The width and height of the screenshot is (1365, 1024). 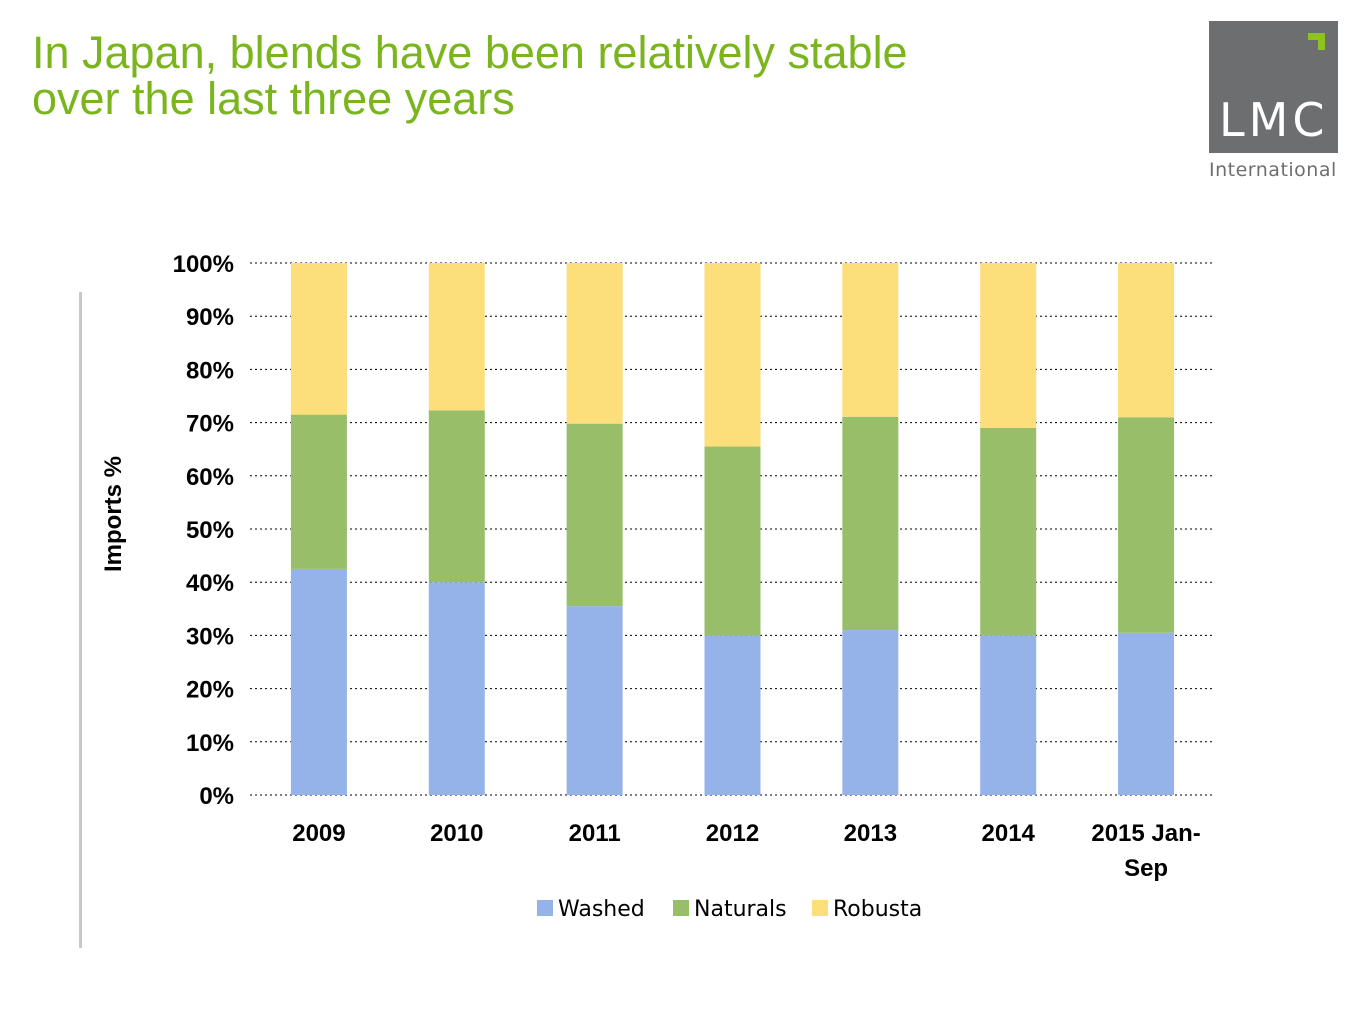 I want to click on x-tick-label: 2013, so click(x=870, y=833).